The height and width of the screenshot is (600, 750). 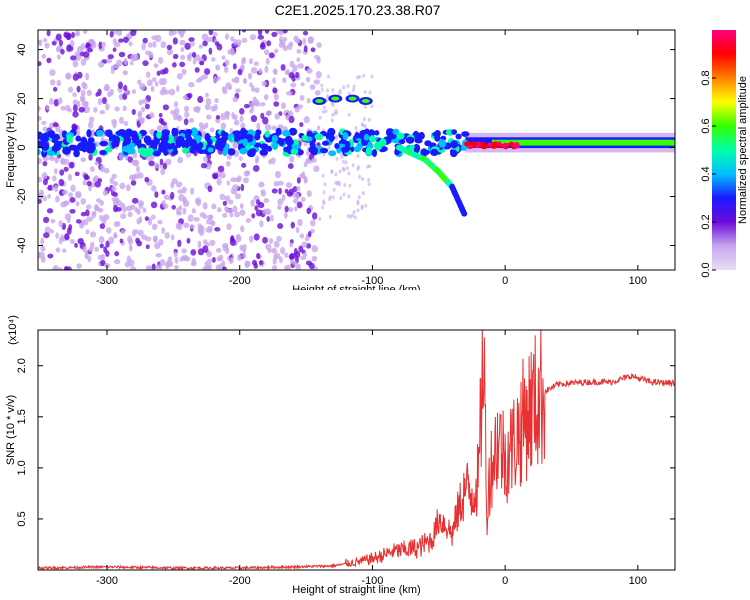 I want to click on main-band-peak, so click(x=466, y=144).